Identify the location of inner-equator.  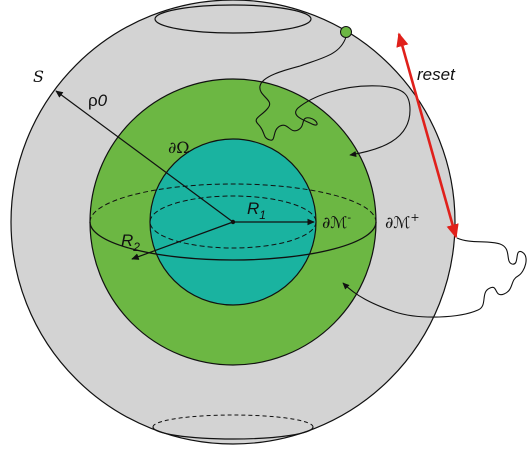
(233, 222).